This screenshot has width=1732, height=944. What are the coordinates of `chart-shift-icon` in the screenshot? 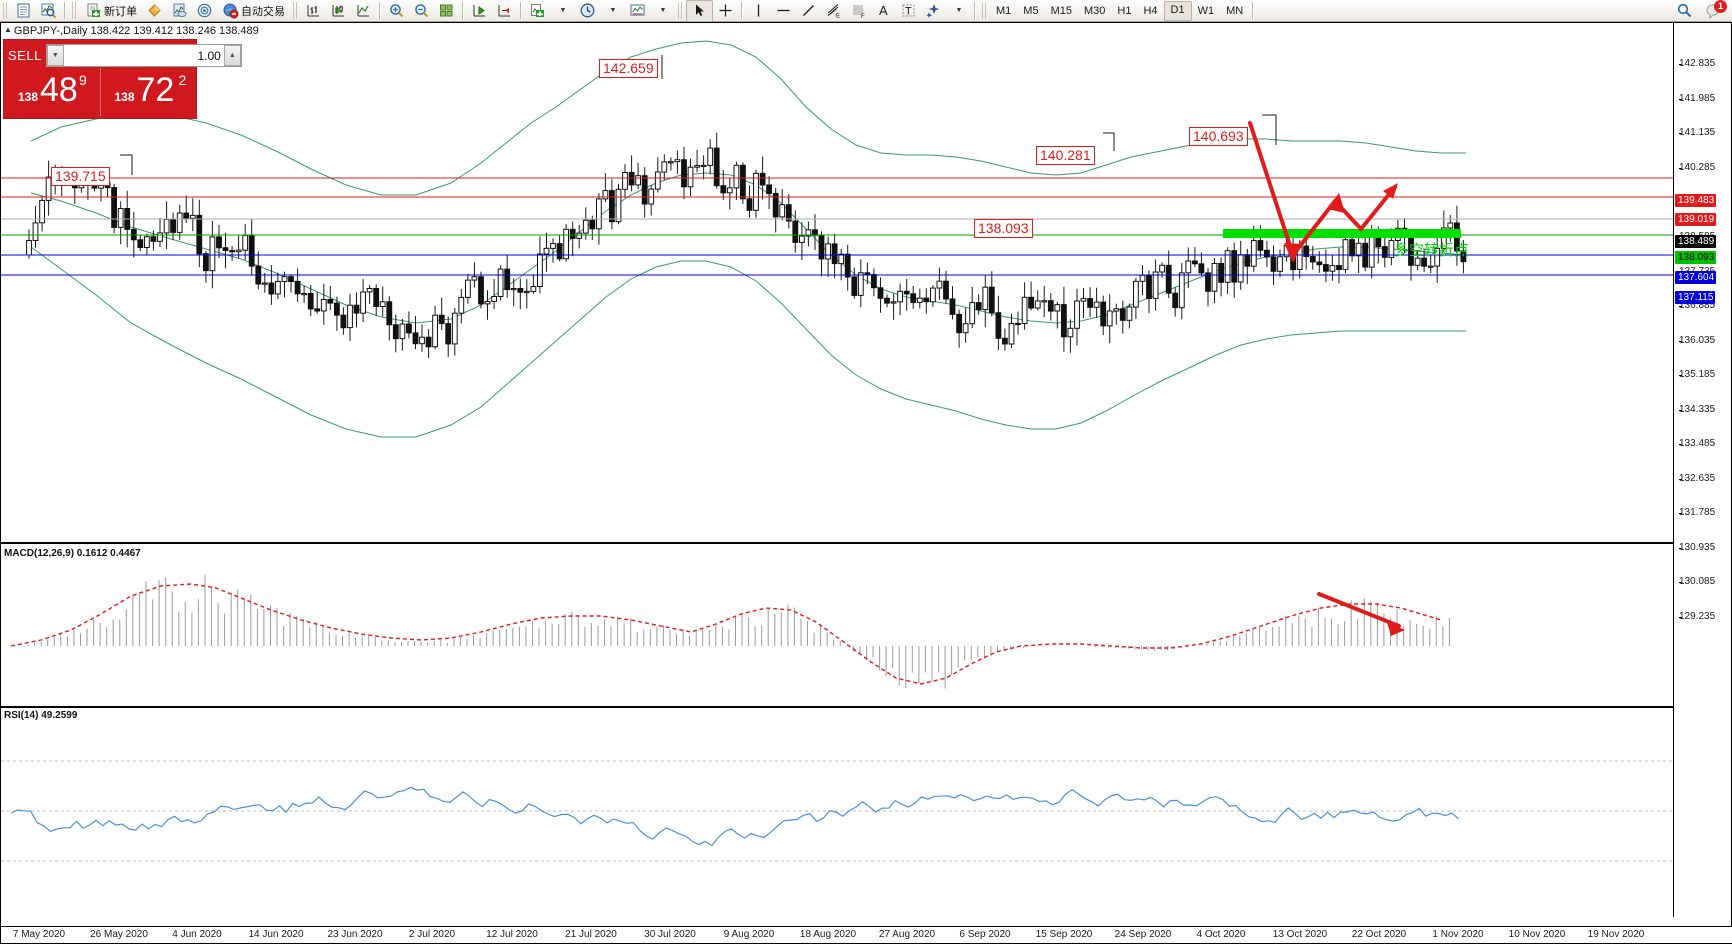 It's located at (504, 11).